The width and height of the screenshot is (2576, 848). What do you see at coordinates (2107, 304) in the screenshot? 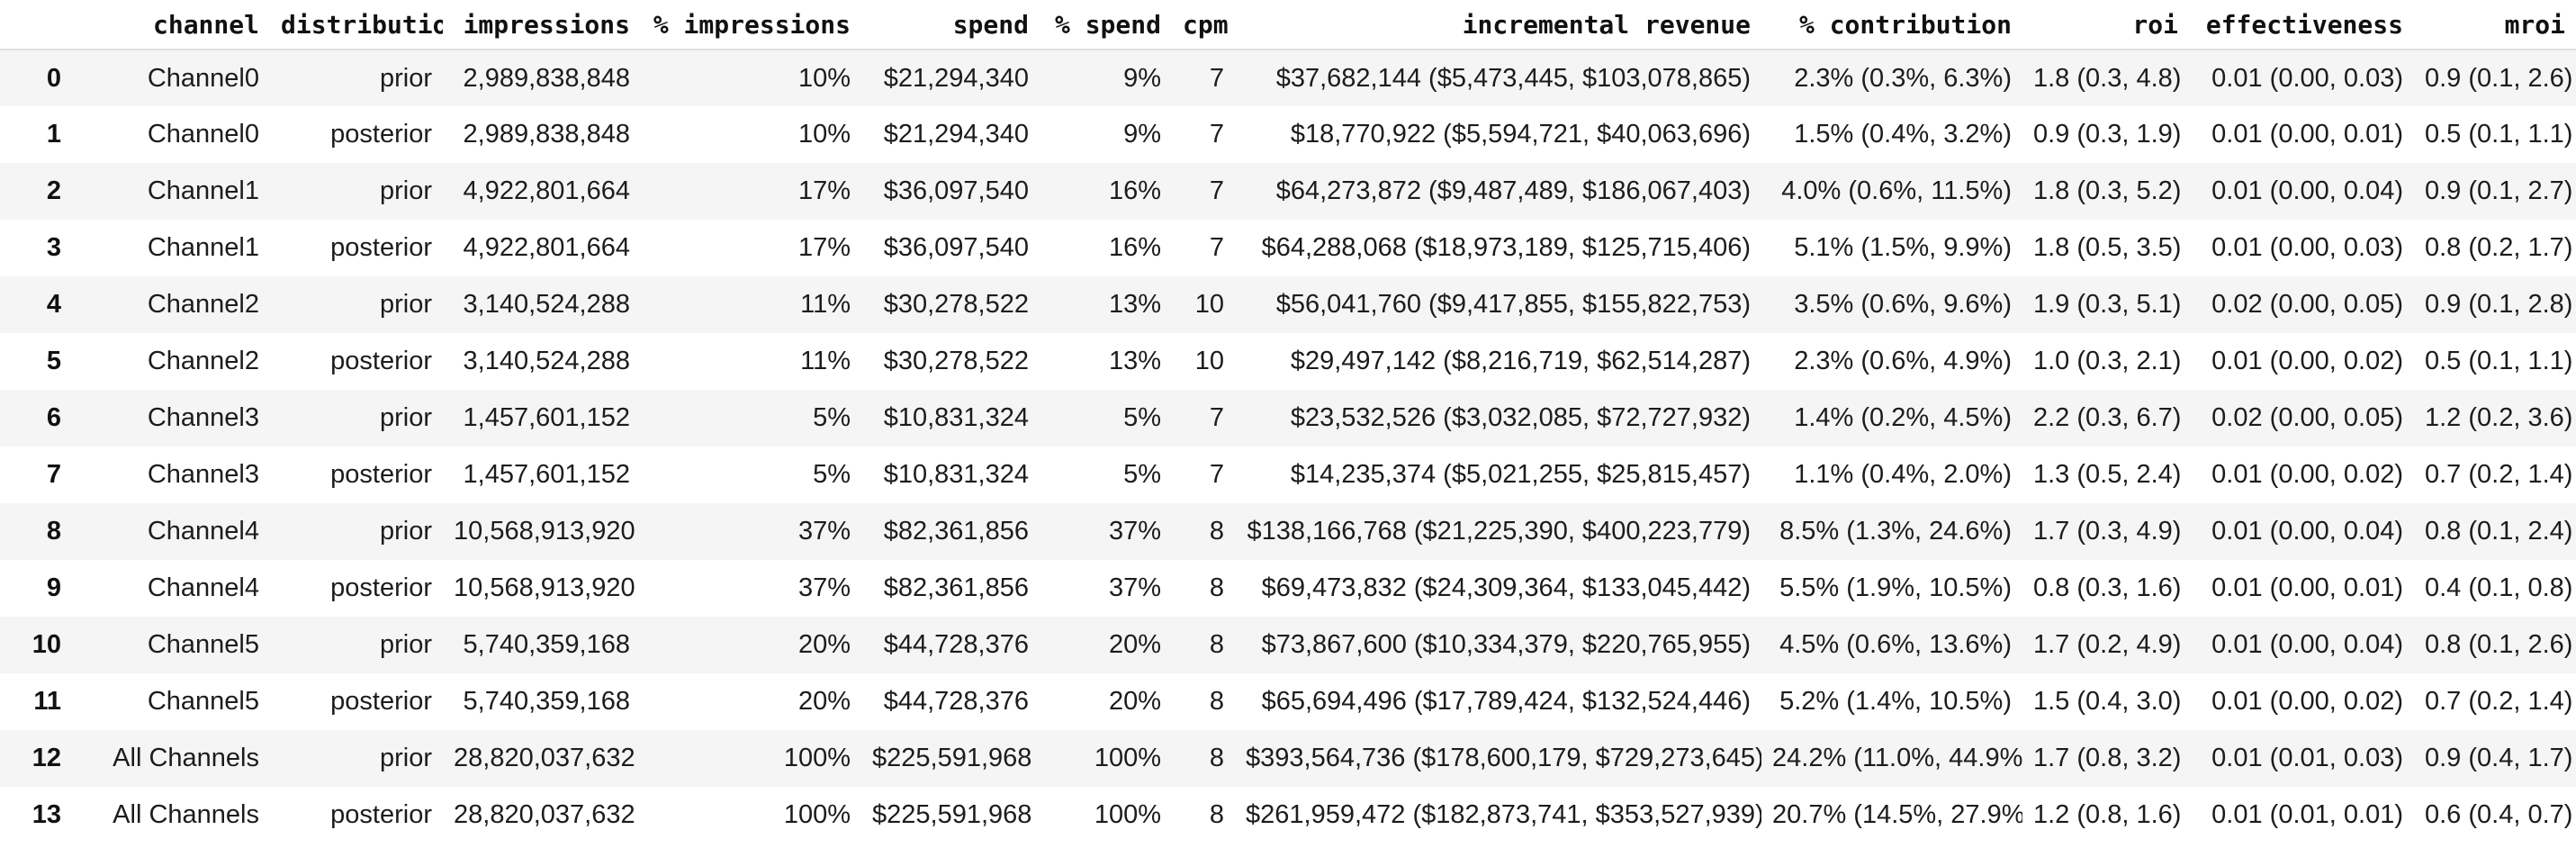
I see `cell-roi: 1.9 (0.3, 5.1)` at bounding box center [2107, 304].